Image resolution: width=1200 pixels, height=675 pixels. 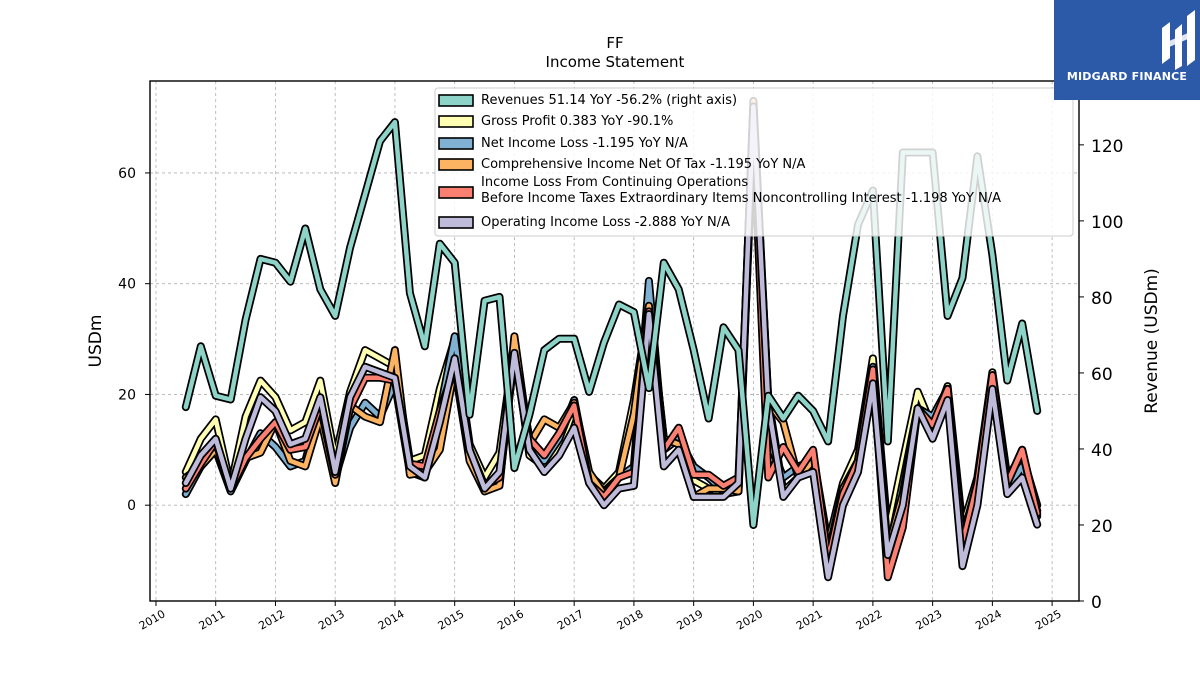 What do you see at coordinates (1102, 451) in the screenshot?
I see `y2-tick-label: 40` at bounding box center [1102, 451].